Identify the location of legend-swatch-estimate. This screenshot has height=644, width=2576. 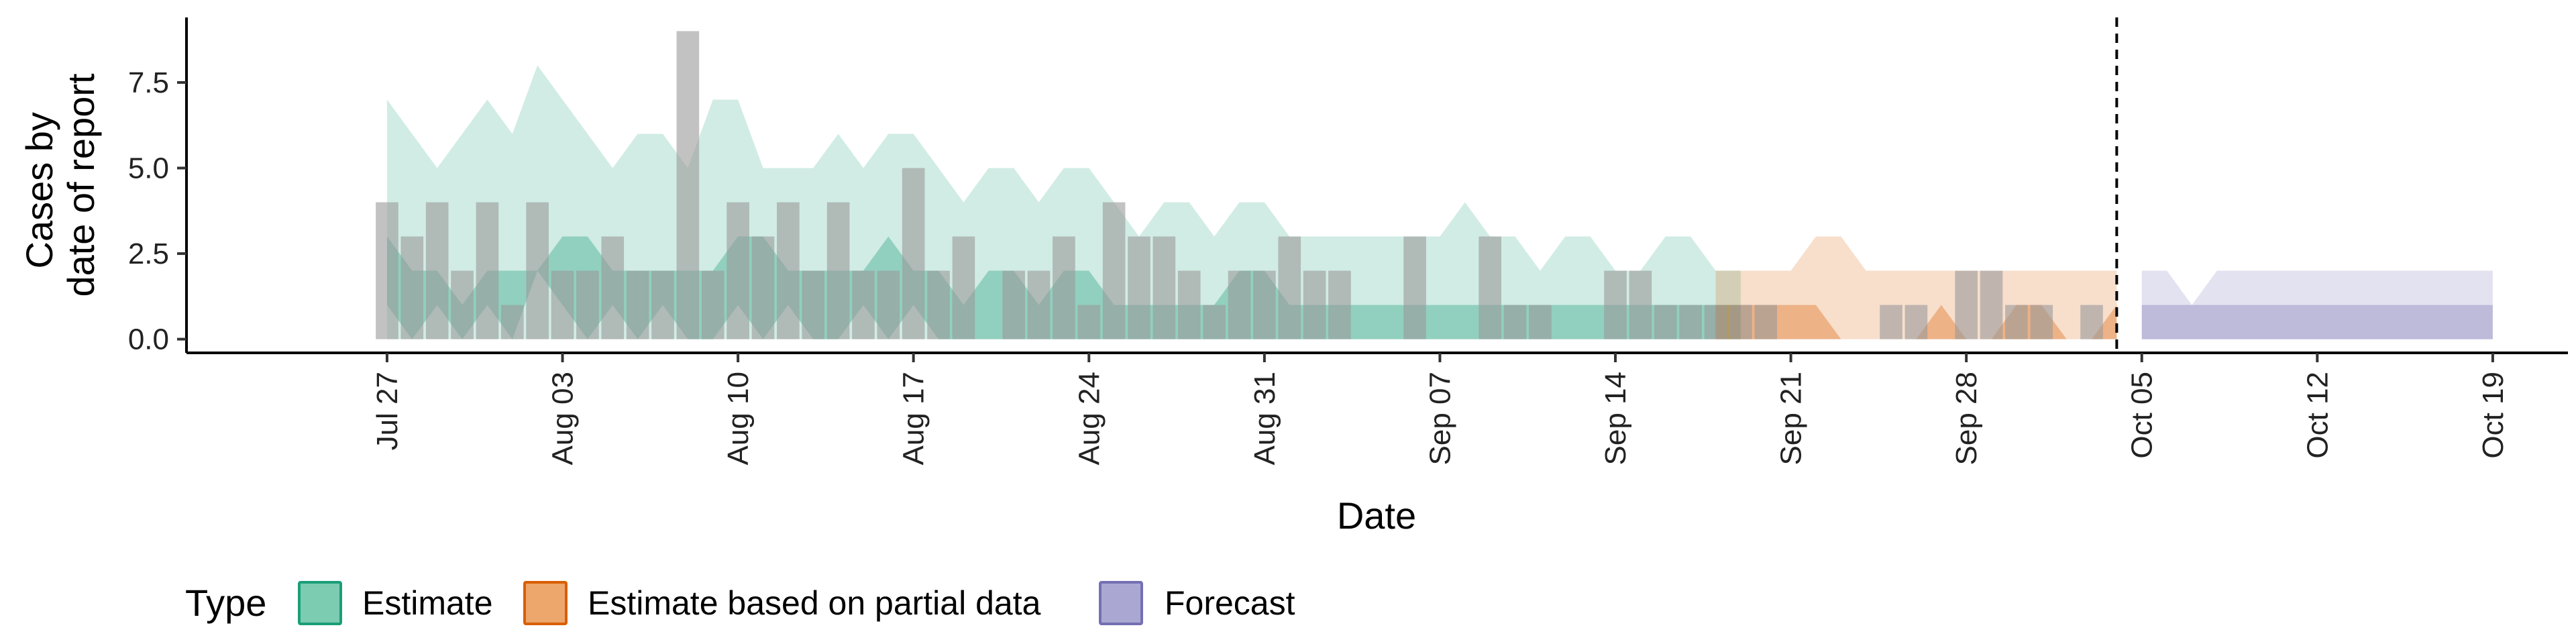
(320, 603).